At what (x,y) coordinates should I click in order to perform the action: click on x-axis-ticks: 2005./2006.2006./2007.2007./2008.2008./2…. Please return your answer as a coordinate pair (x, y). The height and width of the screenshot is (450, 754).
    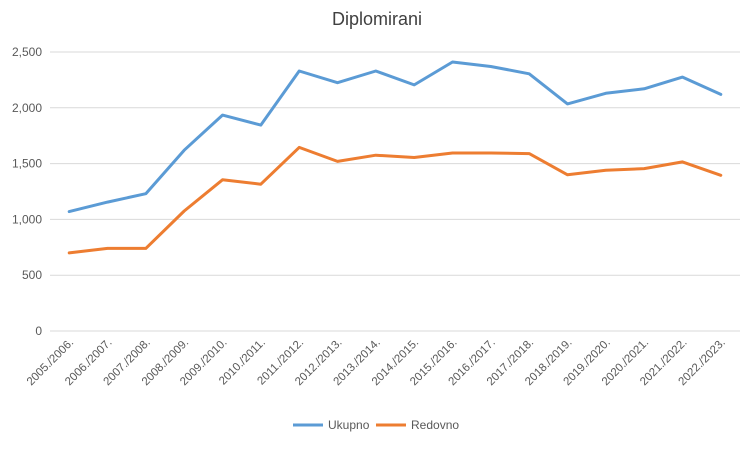
    Looking at the image, I should click on (376, 362).